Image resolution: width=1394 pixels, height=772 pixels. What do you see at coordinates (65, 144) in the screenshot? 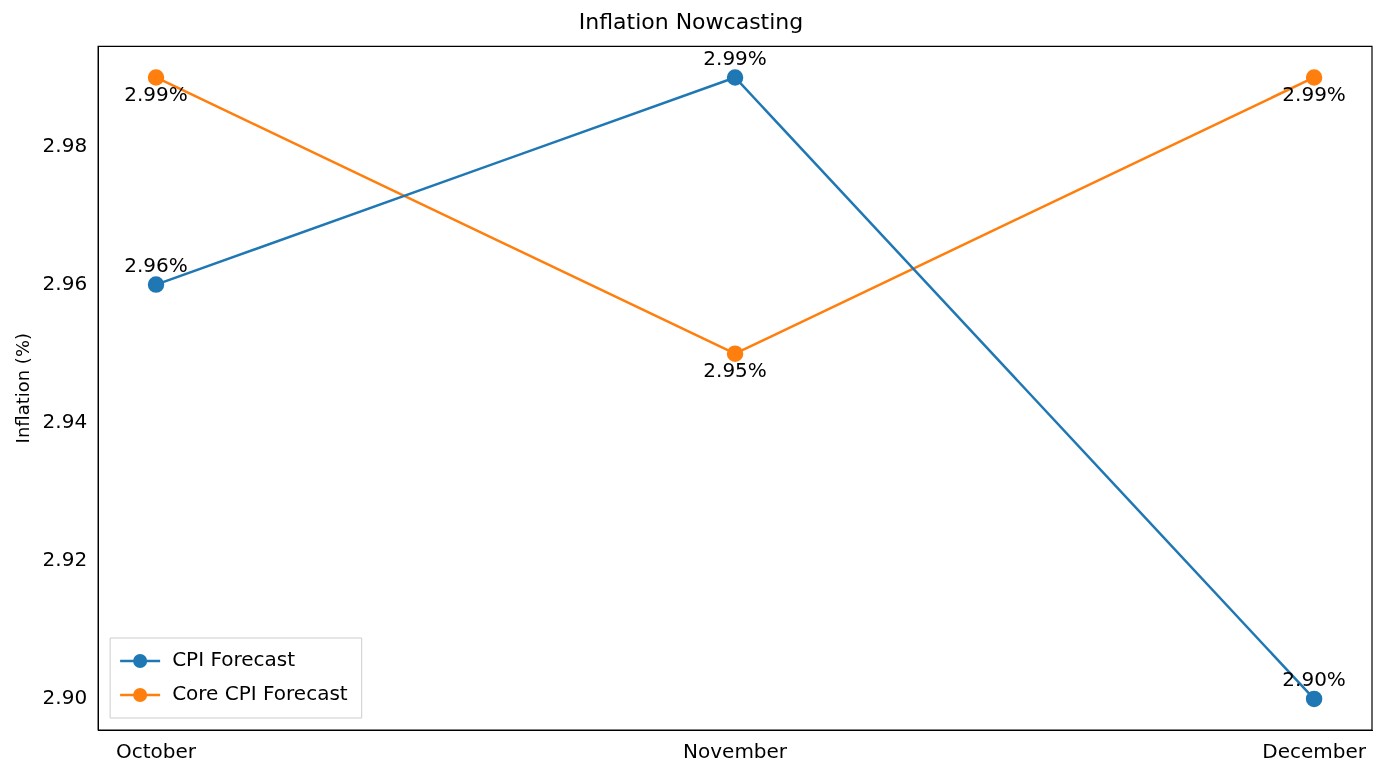
I see `y-tick-label: 2.98` at bounding box center [65, 144].